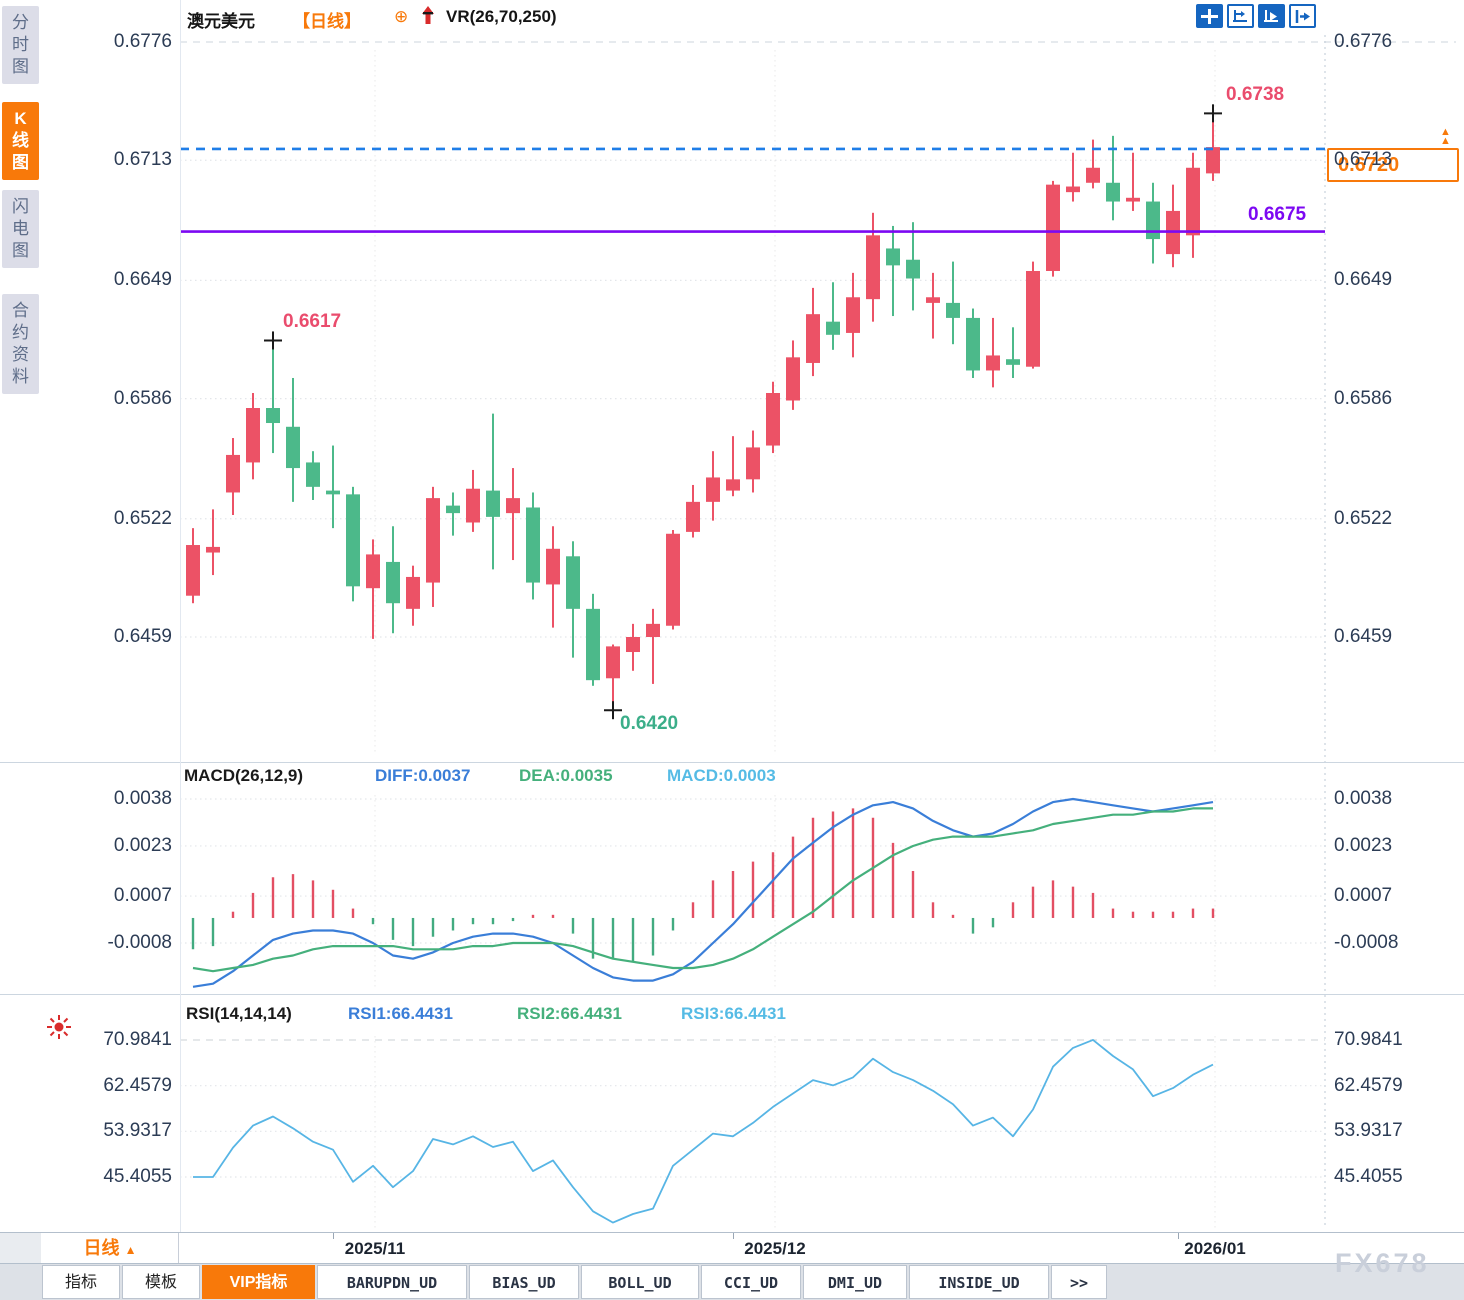 Image resolution: width=1464 pixels, height=1300 pixels. What do you see at coordinates (979, 1282) in the screenshot?
I see `tab-inside_ud: INSIDE_UD` at bounding box center [979, 1282].